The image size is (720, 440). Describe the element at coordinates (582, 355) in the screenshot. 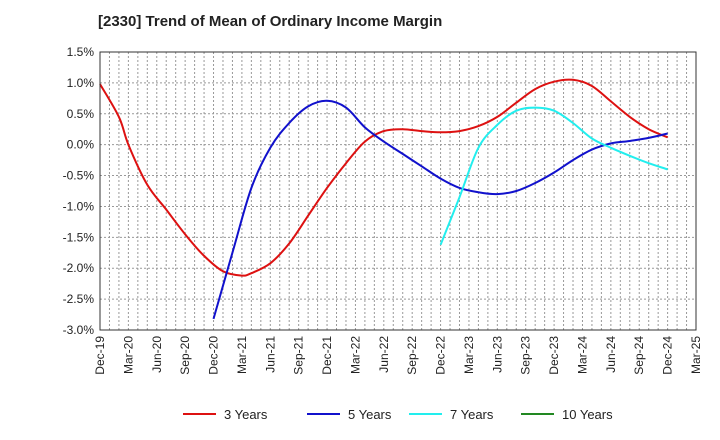

I see `x-tick-label: Mar-24` at that location.